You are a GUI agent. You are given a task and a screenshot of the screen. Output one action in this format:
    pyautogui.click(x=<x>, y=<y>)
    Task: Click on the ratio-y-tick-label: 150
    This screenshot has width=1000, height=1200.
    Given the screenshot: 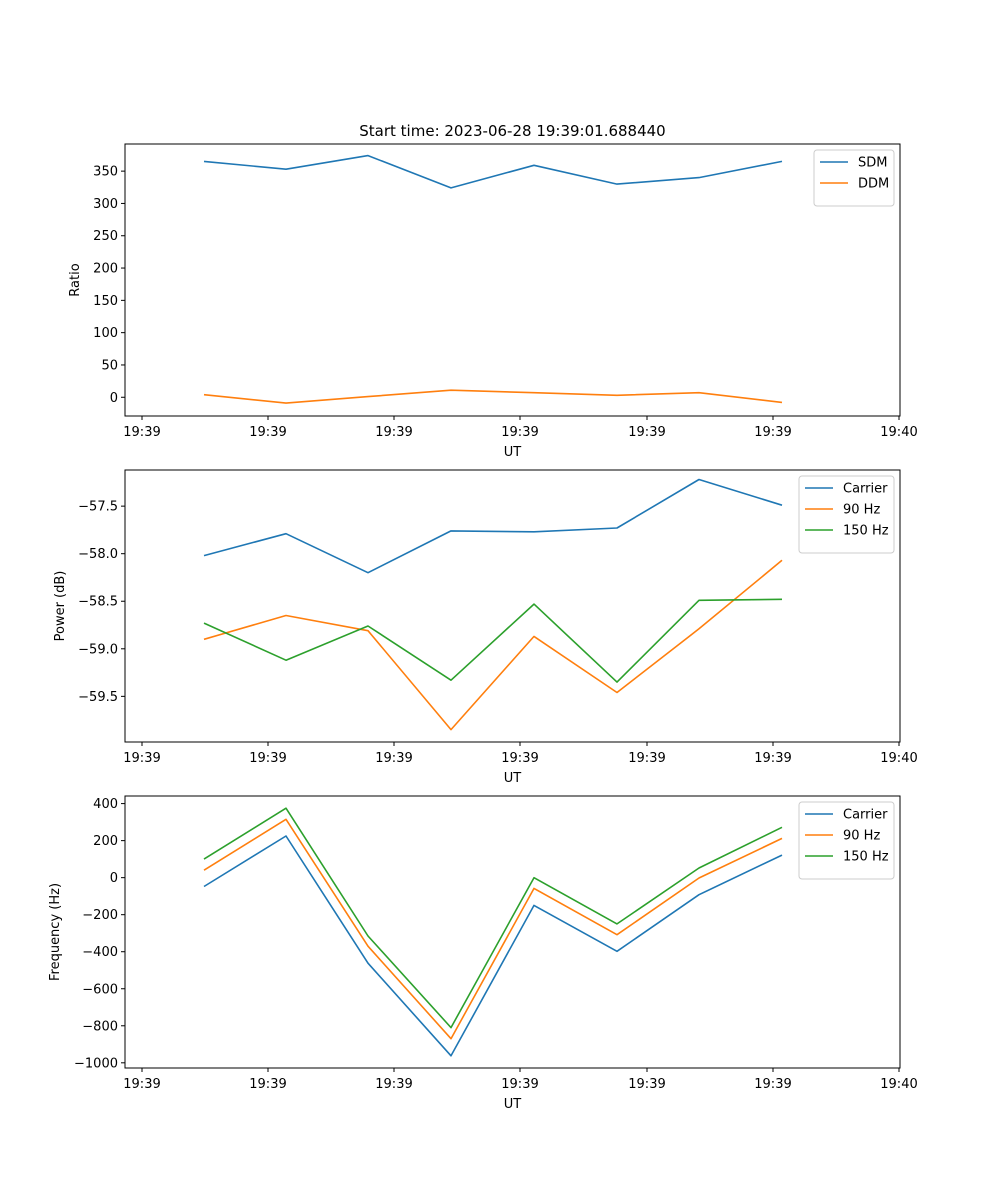 What is the action you would take?
    pyautogui.click(x=105, y=301)
    